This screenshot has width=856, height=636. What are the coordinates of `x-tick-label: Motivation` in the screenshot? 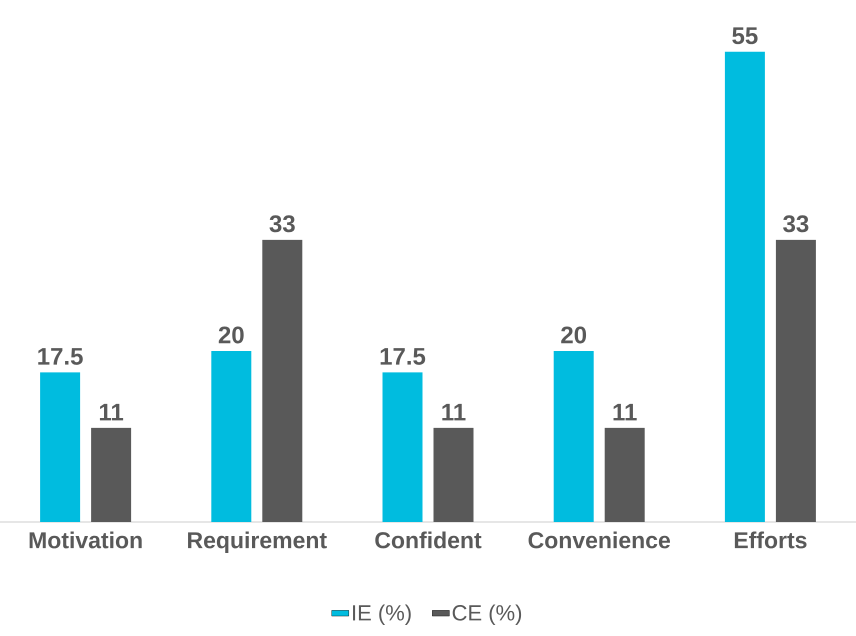 It's located at (86, 540).